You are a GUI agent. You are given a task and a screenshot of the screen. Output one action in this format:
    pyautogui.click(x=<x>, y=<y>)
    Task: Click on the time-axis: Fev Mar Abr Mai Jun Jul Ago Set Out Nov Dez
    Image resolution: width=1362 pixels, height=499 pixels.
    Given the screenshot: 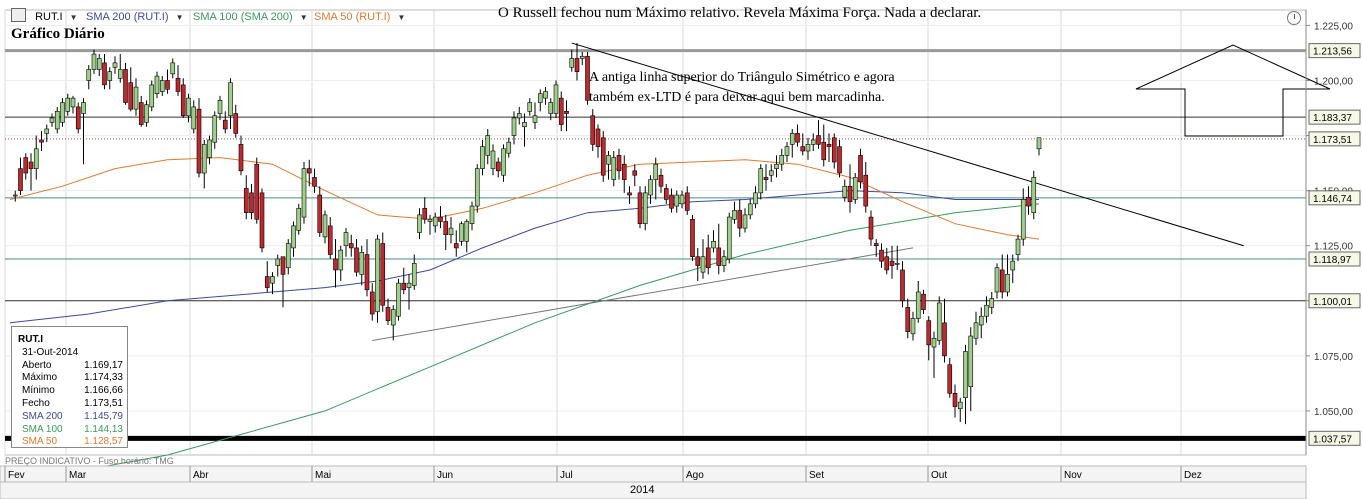 What is the action you would take?
    pyautogui.click(x=653, y=482)
    